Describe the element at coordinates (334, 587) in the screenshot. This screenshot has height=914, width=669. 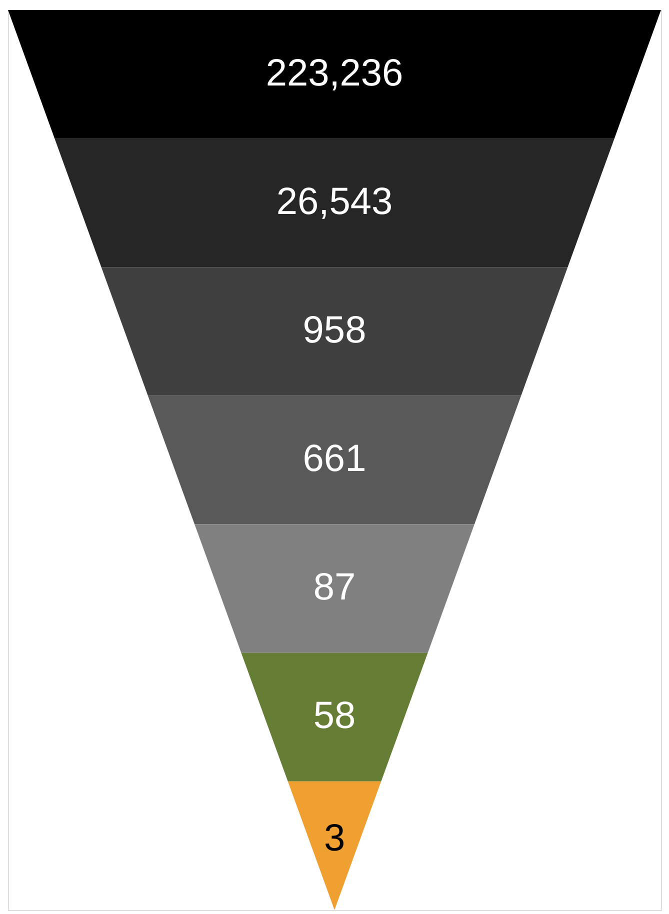
I see `data-label: 87` at that location.